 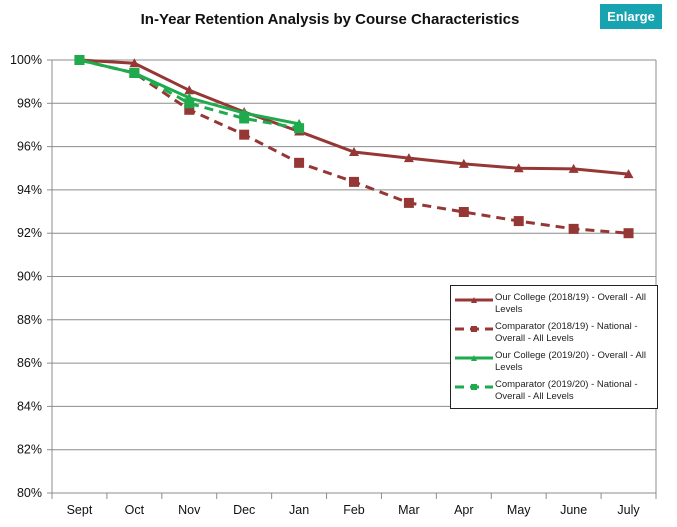 I want to click on x-tick-label: Nov, so click(x=189, y=510).